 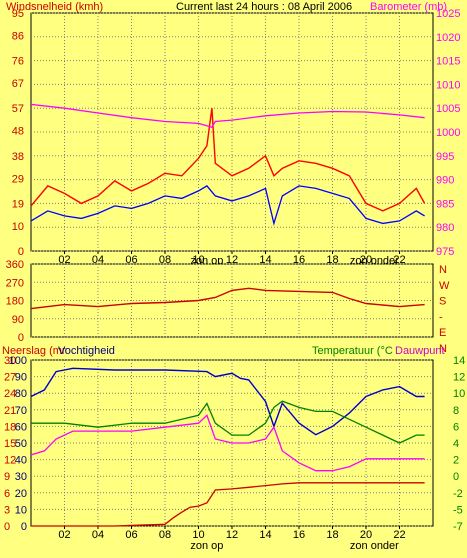 I want to click on temperature-tick: 10, so click(x=459, y=394).